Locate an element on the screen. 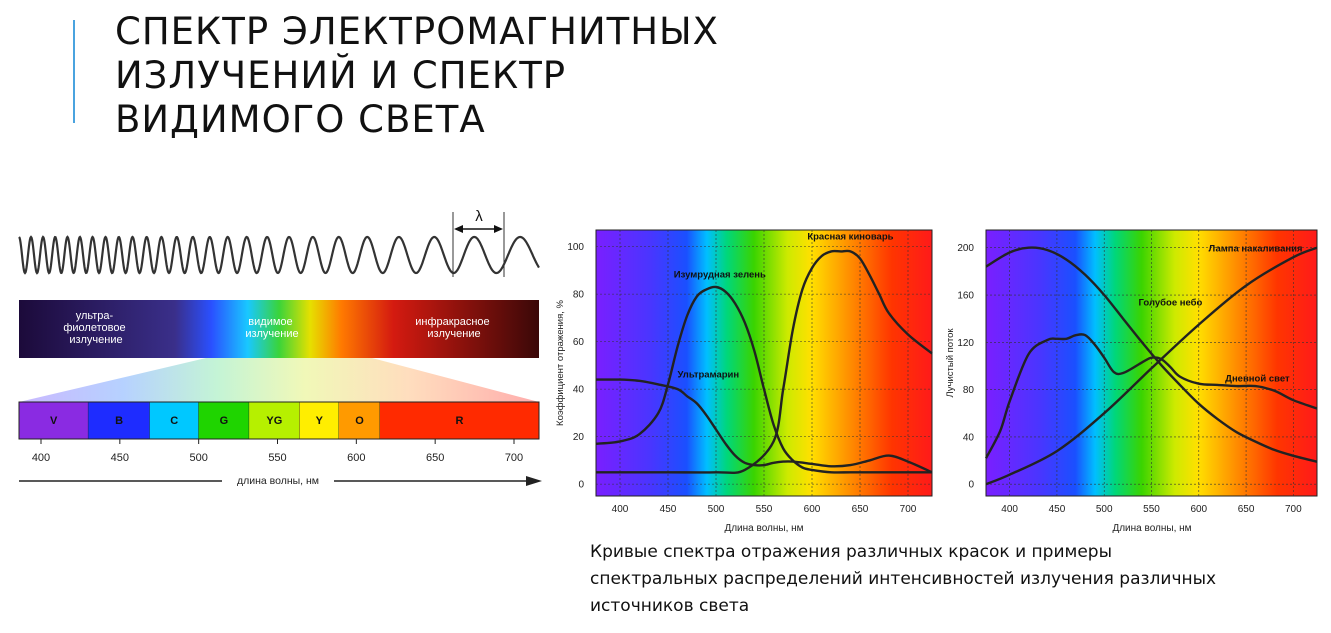 The width and height of the screenshot is (1331, 633). y-tick-label: 160 is located at coordinates (965, 296).